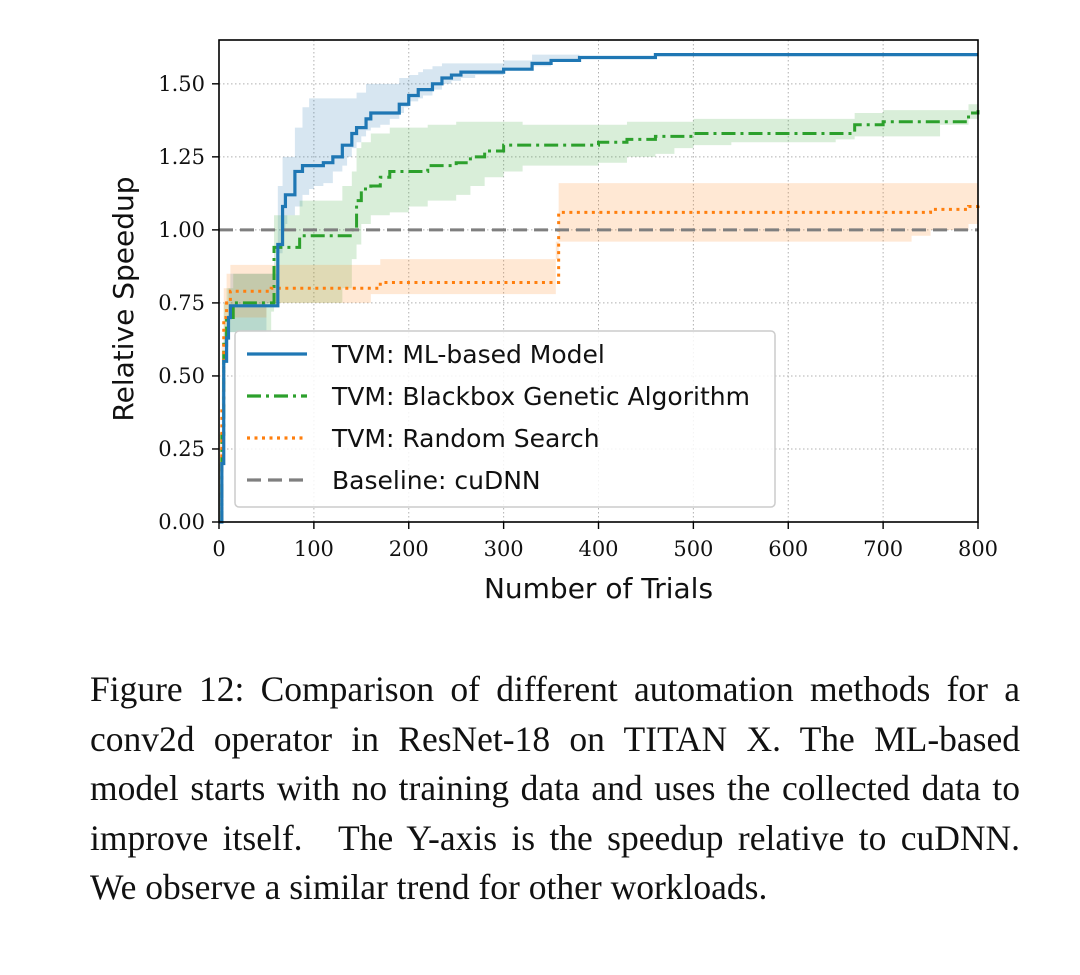 The width and height of the screenshot is (1080, 975). What do you see at coordinates (540, 396) in the screenshot?
I see `legend-label-tvm-blackbox-genetic-algorithm: TVM: Blackbox Genetic Algorithm` at bounding box center [540, 396].